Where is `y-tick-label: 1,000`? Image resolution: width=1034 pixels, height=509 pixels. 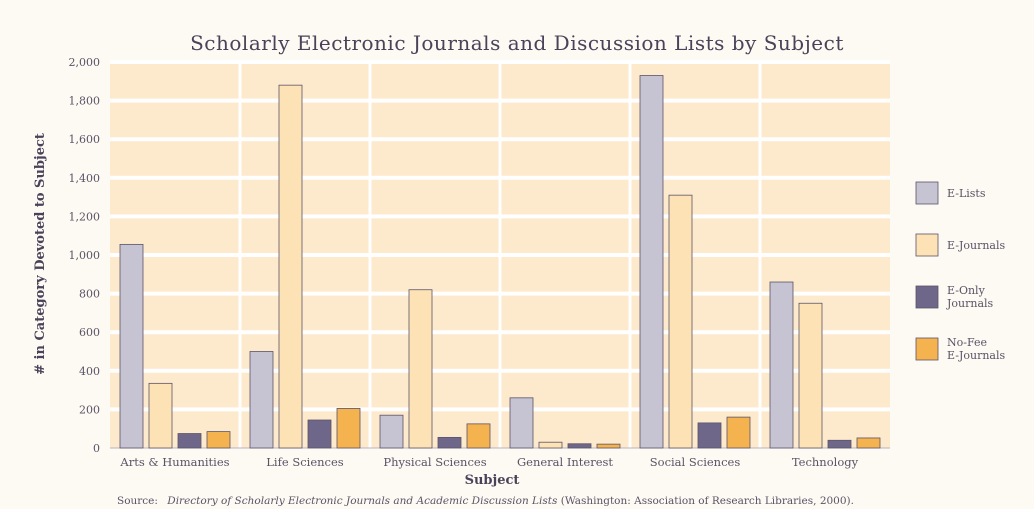 y-tick-label: 1,000 is located at coordinates (85, 255).